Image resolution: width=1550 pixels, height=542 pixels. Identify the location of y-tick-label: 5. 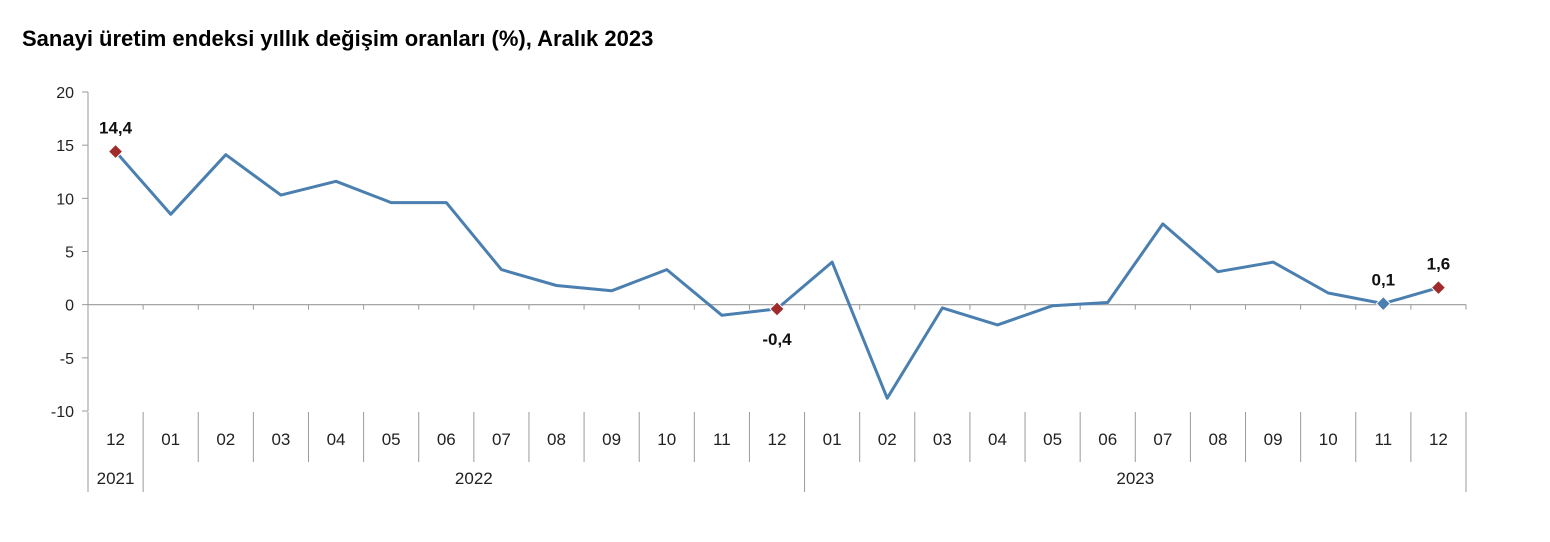
(69, 253).